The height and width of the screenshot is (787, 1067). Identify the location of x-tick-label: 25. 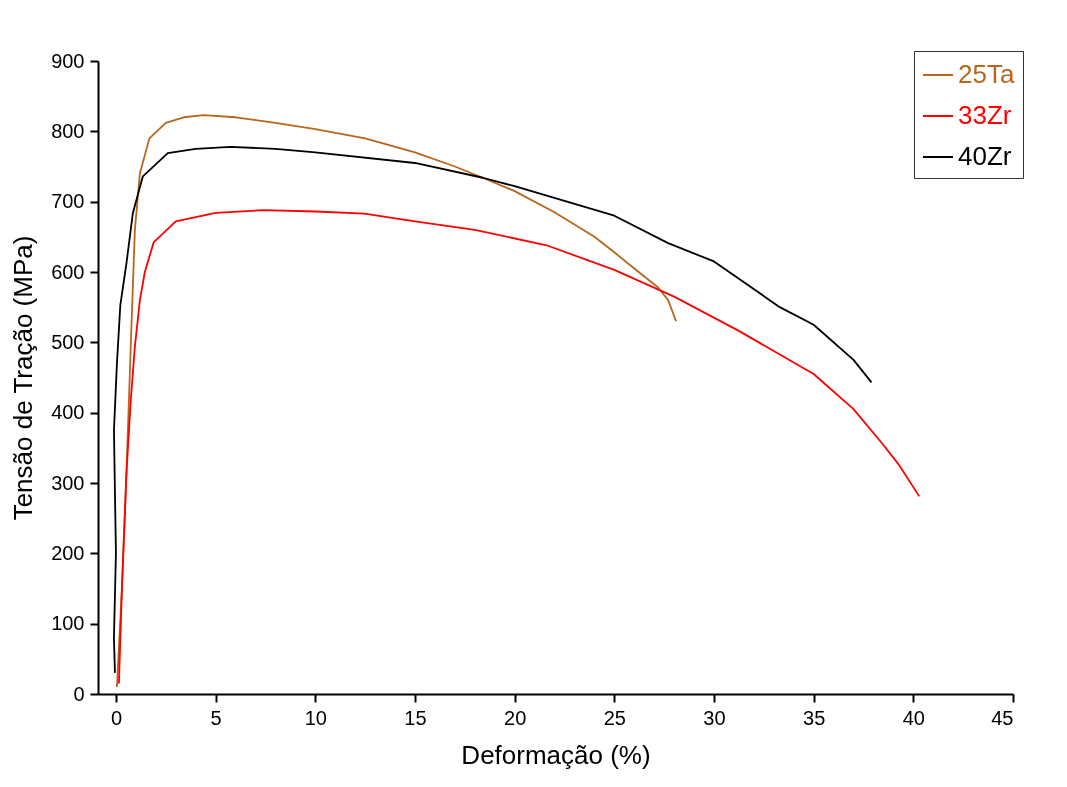
(614, 717).